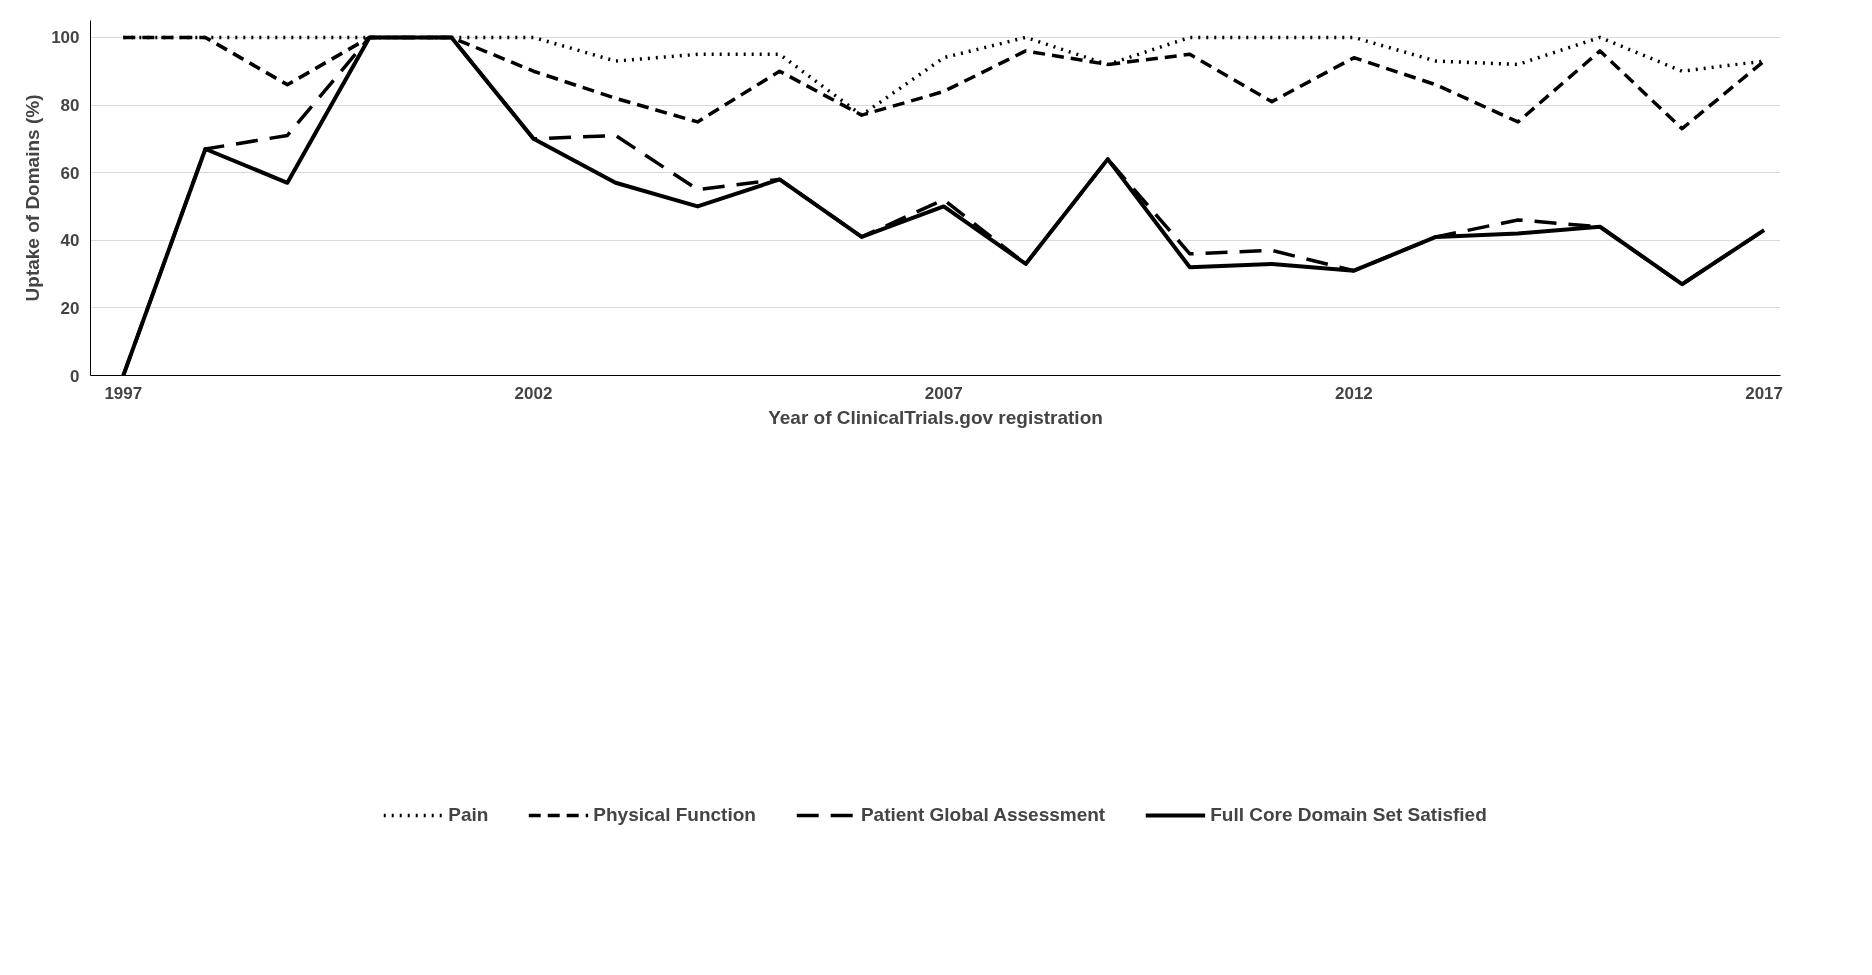 The image size is (1872, 975). Describe the element at coordinates (674, 814) in the screenshot. I see `legend-label: Physical Function` at that location.